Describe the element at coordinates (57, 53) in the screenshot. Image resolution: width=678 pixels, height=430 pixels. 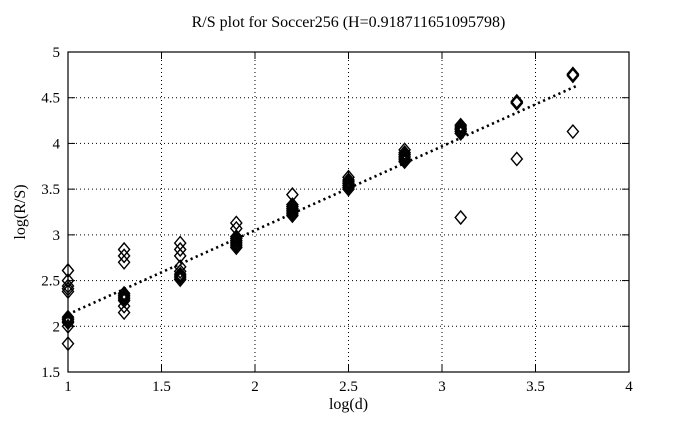
I see `y-tick-label: 5` at that location.